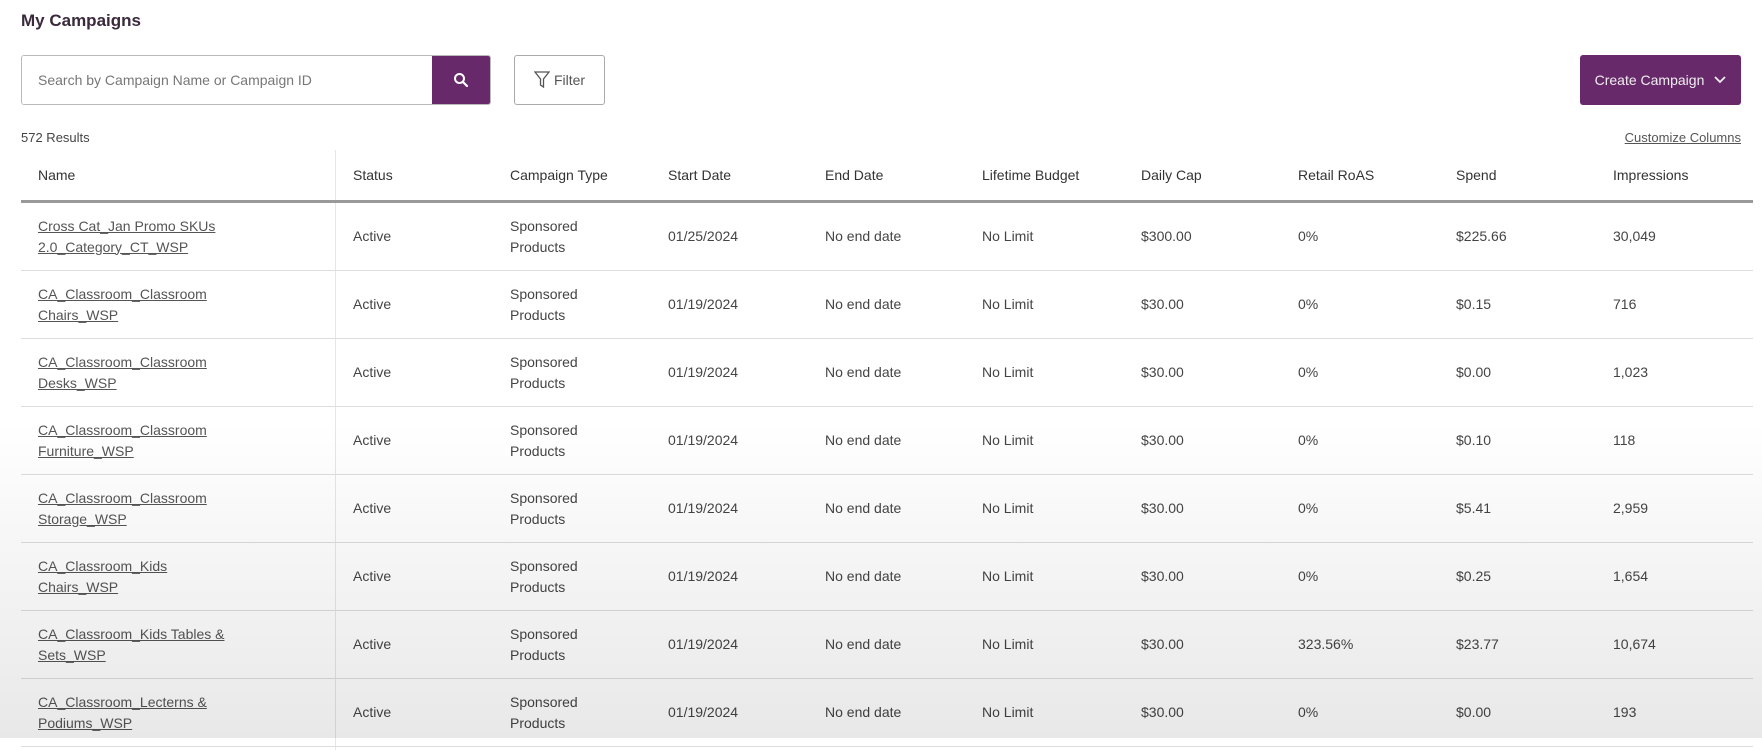  Describe the element at coordinates (1634, 236) in the screenshot. I see `impressions-cell: 30,049` at that location.